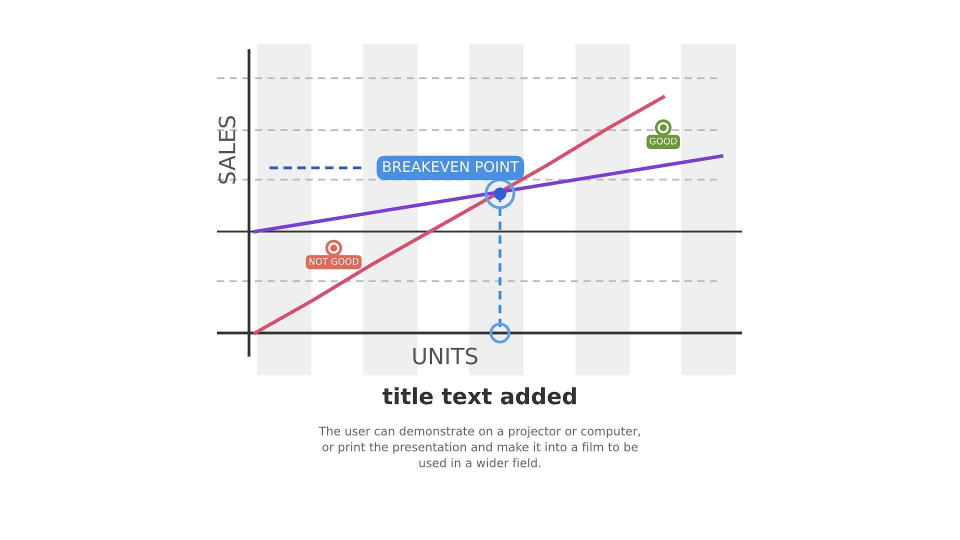 This screenshot has height=540, width=960. I want to click on text: The user can demonstrate on a projector or computer, or print the presentation and make it into a film to be used in a wider field., so click(479, 447).